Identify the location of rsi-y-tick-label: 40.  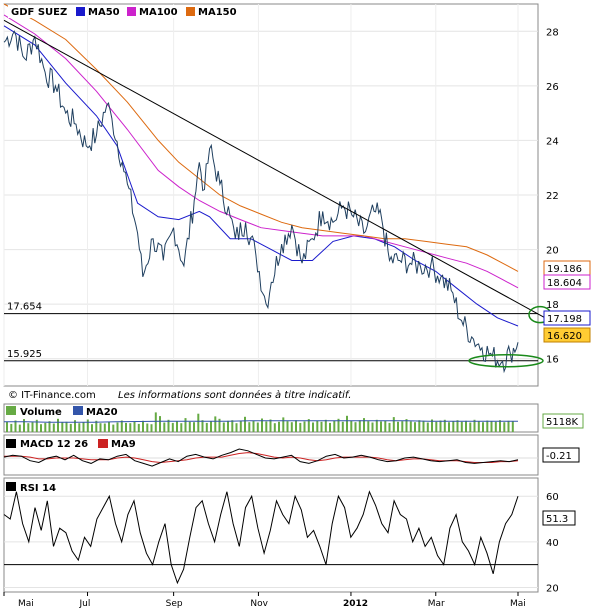
(552, 543).